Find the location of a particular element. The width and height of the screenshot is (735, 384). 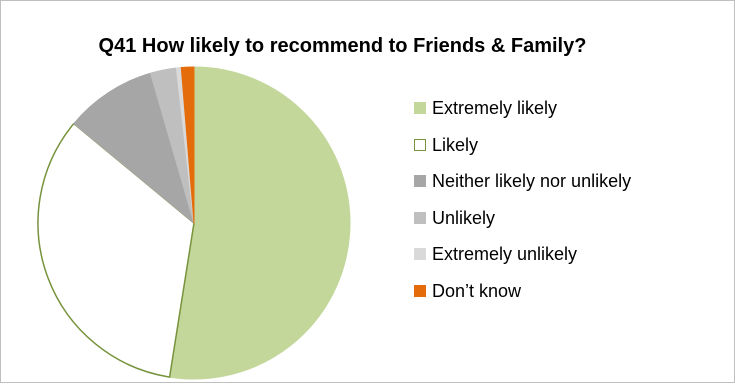

legend-item: Unlikely is located at coordinates (454, 218).